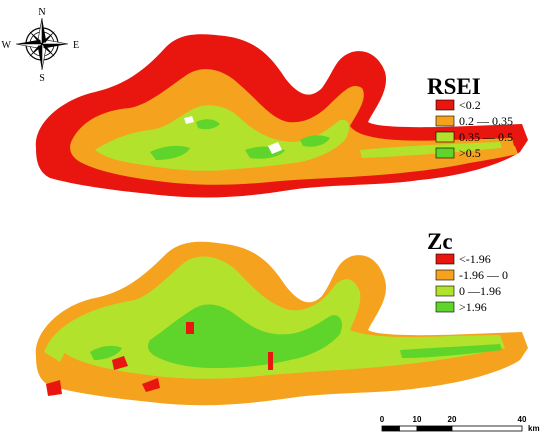 The height and width of the screenshot is (440, 550). Describe the element at coordinates (42, 78) in the screenshot. I see `compass-s-label: S` at that location.